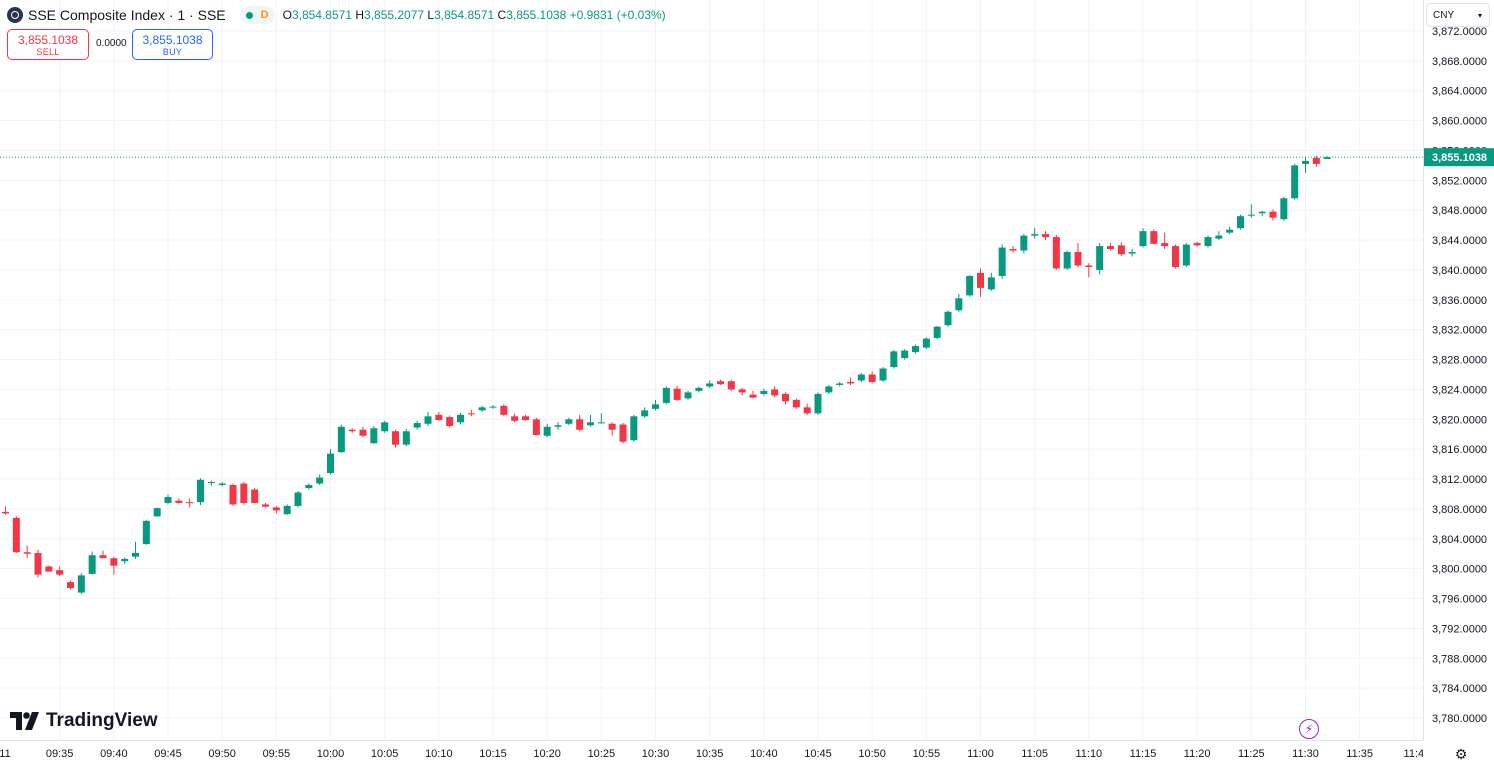  What do you see at coordinates (818, 754) in the screenshot?
I see `time-tick-label: 10:45` at bounding box center [818, 754].